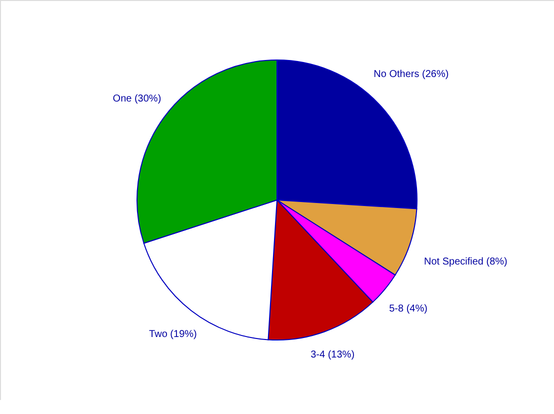  What do you see at coordinates (173, 334) in the screenshot?
I see `slice-label: Two (19%)` at bounding box center [173, 334].